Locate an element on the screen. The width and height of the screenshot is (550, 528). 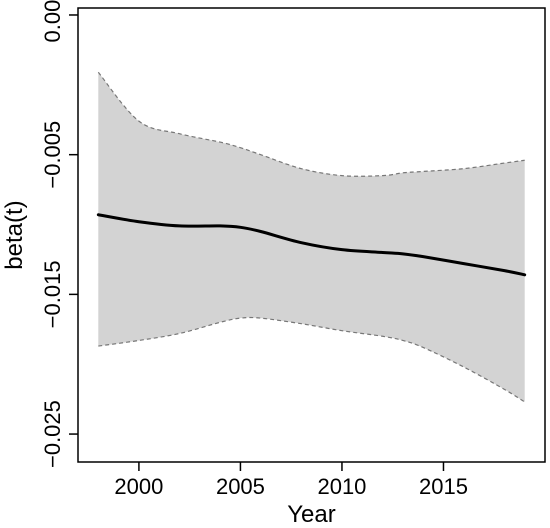
x-axis-title: Year is located at coordinates (311, 514).